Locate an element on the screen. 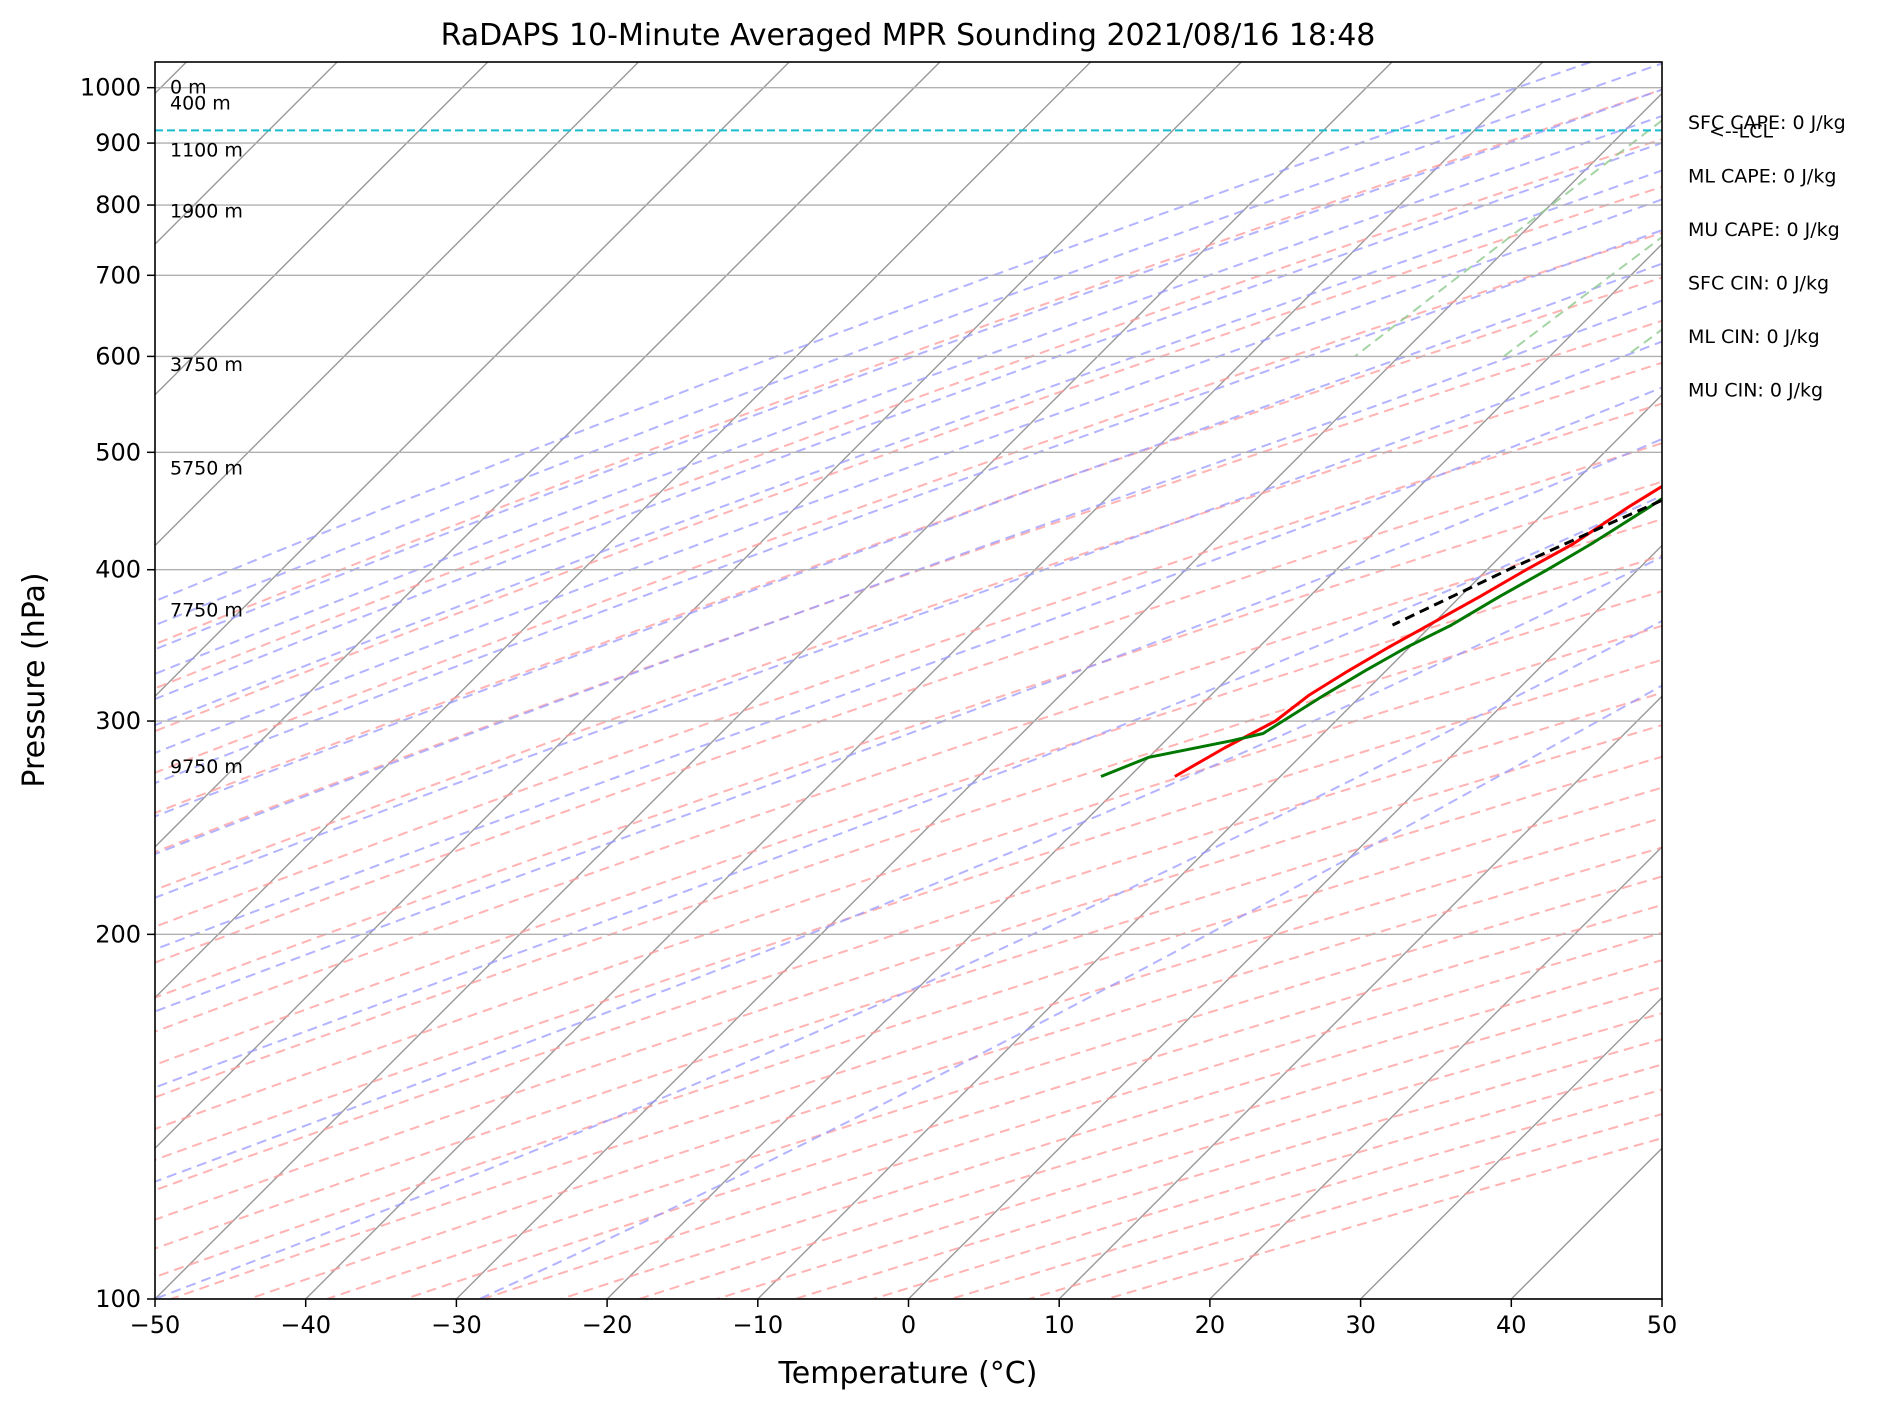 Image resolution: width=1882 pixels, height=1410 pixels. x-tick-label: −40 is located at coordinates (305, 1325).